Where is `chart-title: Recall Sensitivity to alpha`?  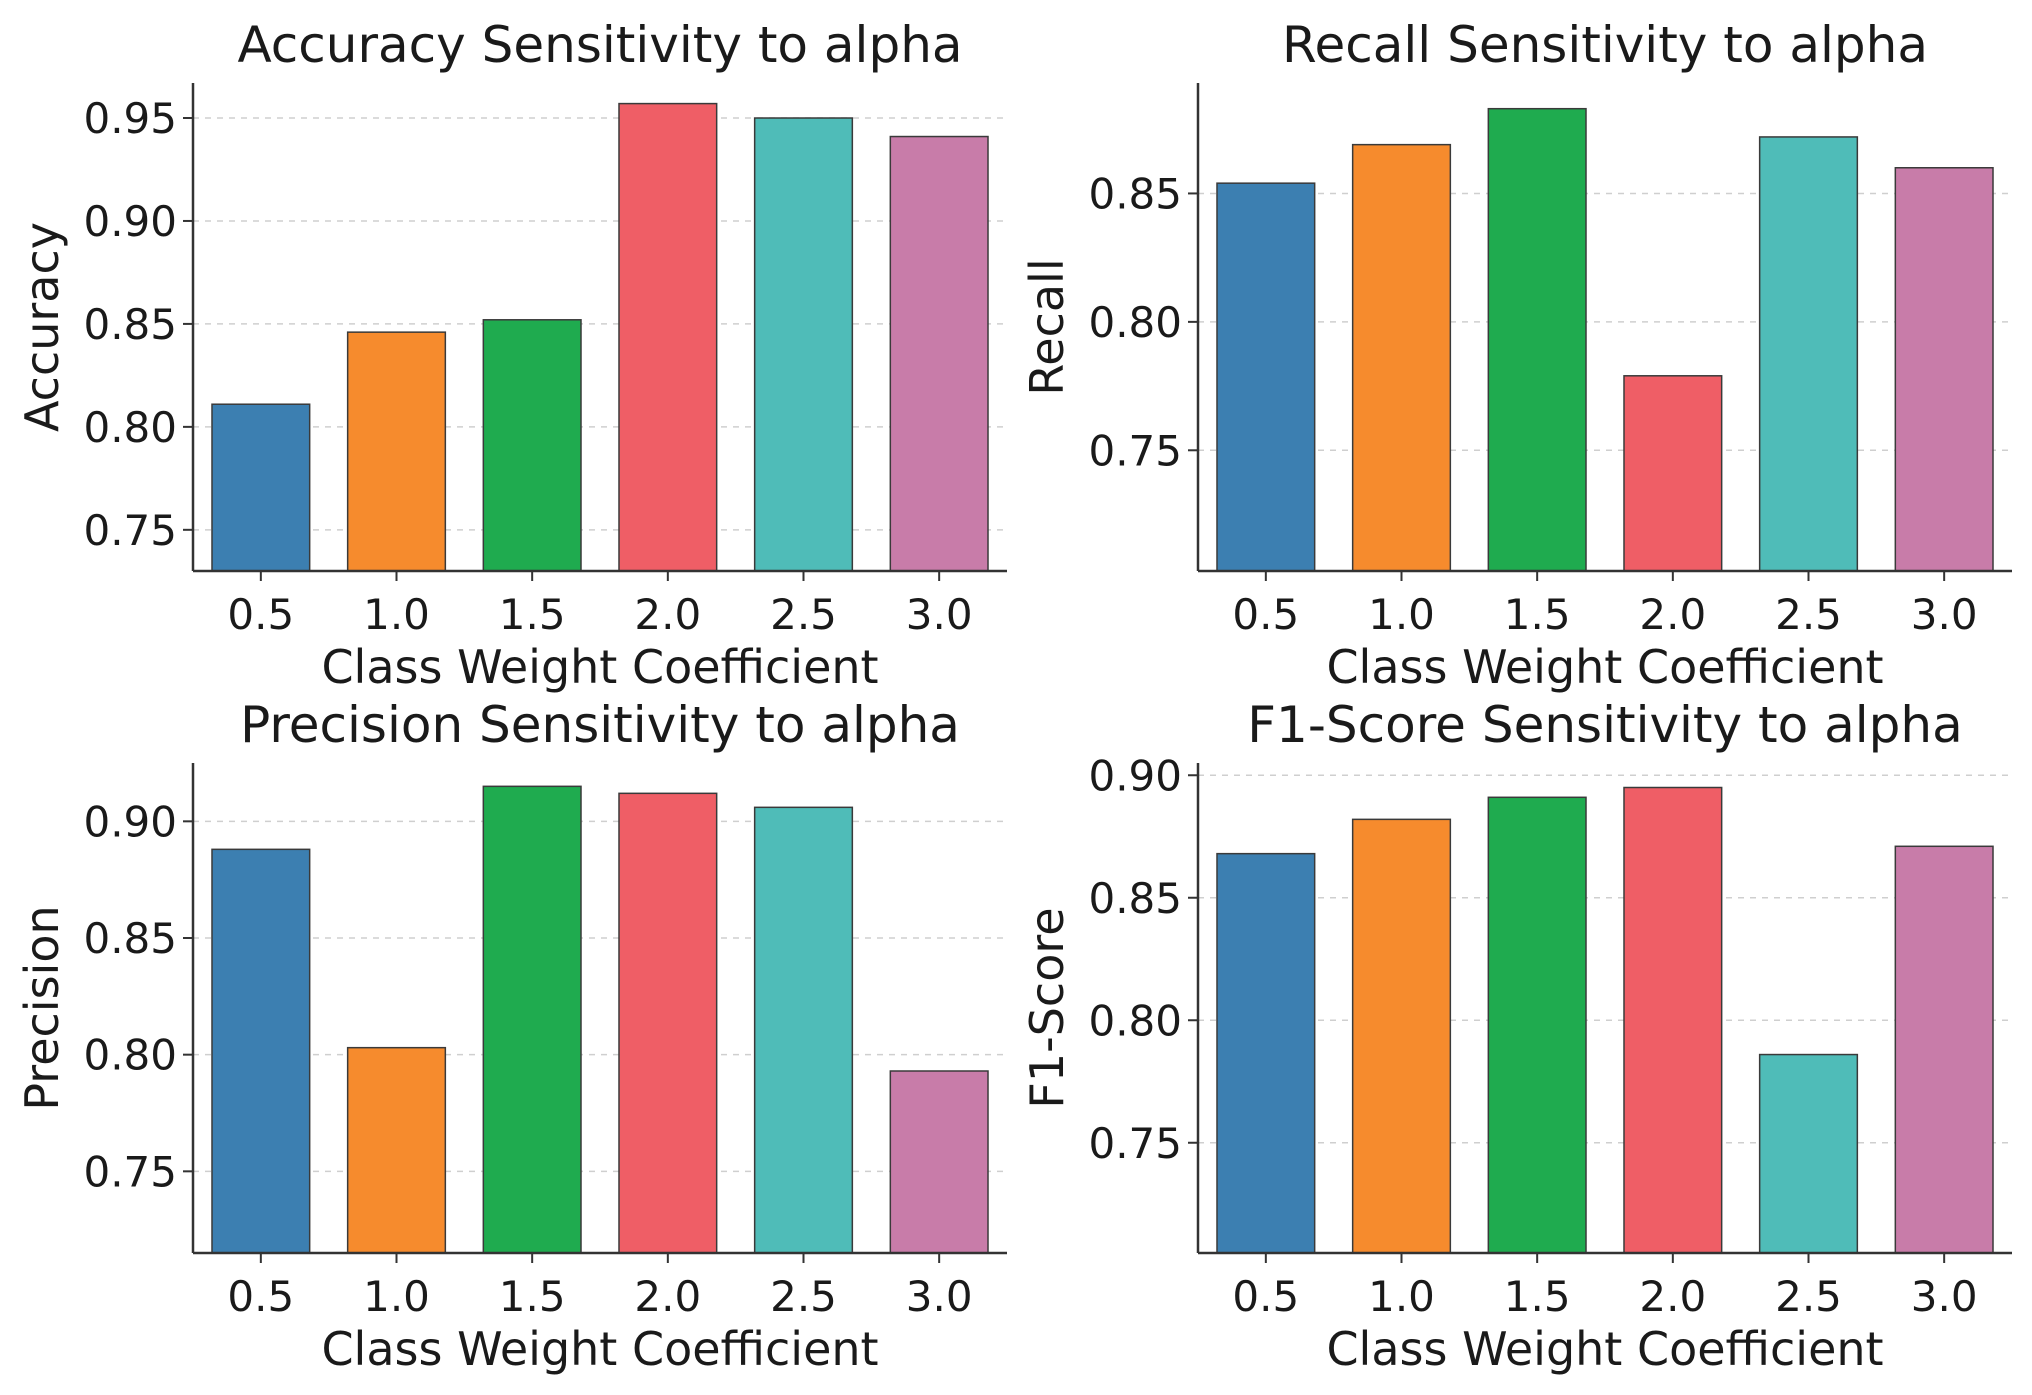
chart-title: Recall Sensitivity to alpha is located at coordinates (1605, 45).